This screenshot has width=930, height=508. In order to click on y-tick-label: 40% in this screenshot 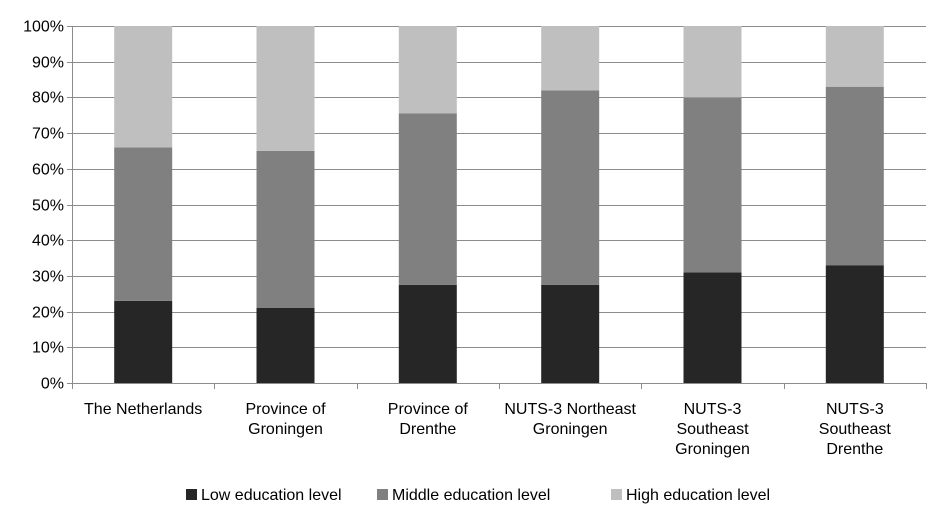, I will do `click(48, 241)`.